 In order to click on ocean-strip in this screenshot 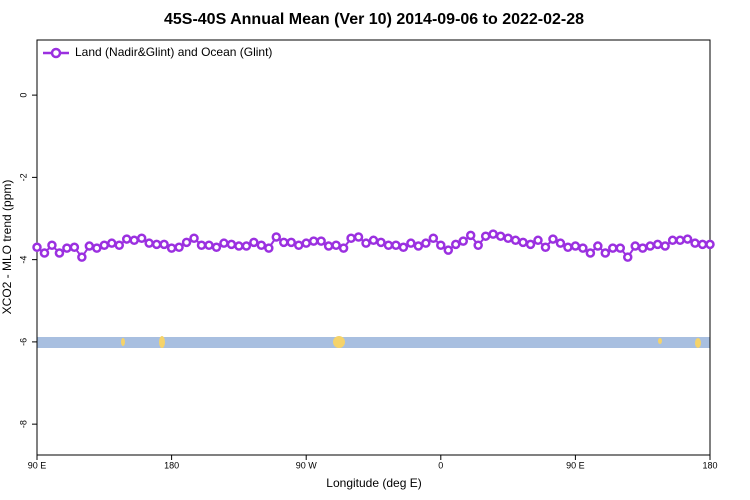, I will do `click(373, 342)`.